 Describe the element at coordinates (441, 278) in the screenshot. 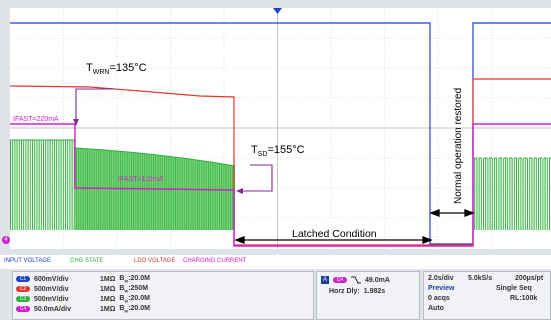

I see `timebase: 2.0s/div` at that location.